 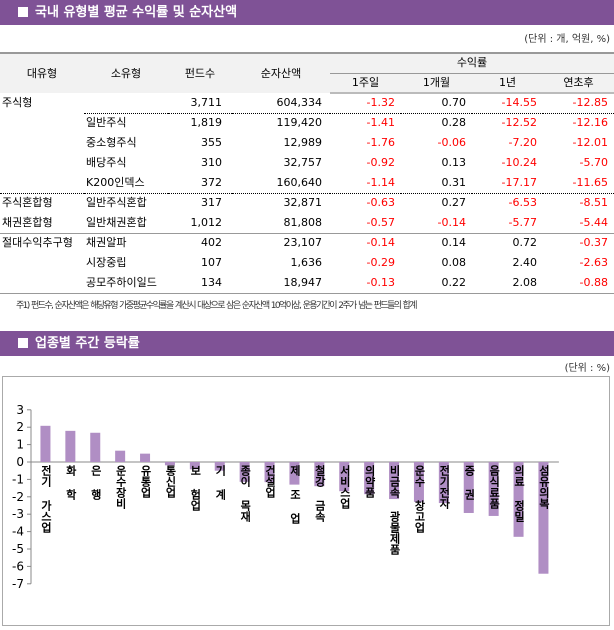 What do you see at coordinates (593, 262) in the screenshot?
I see `cell-ytd: -2.63` at bounding box center [593, 262].